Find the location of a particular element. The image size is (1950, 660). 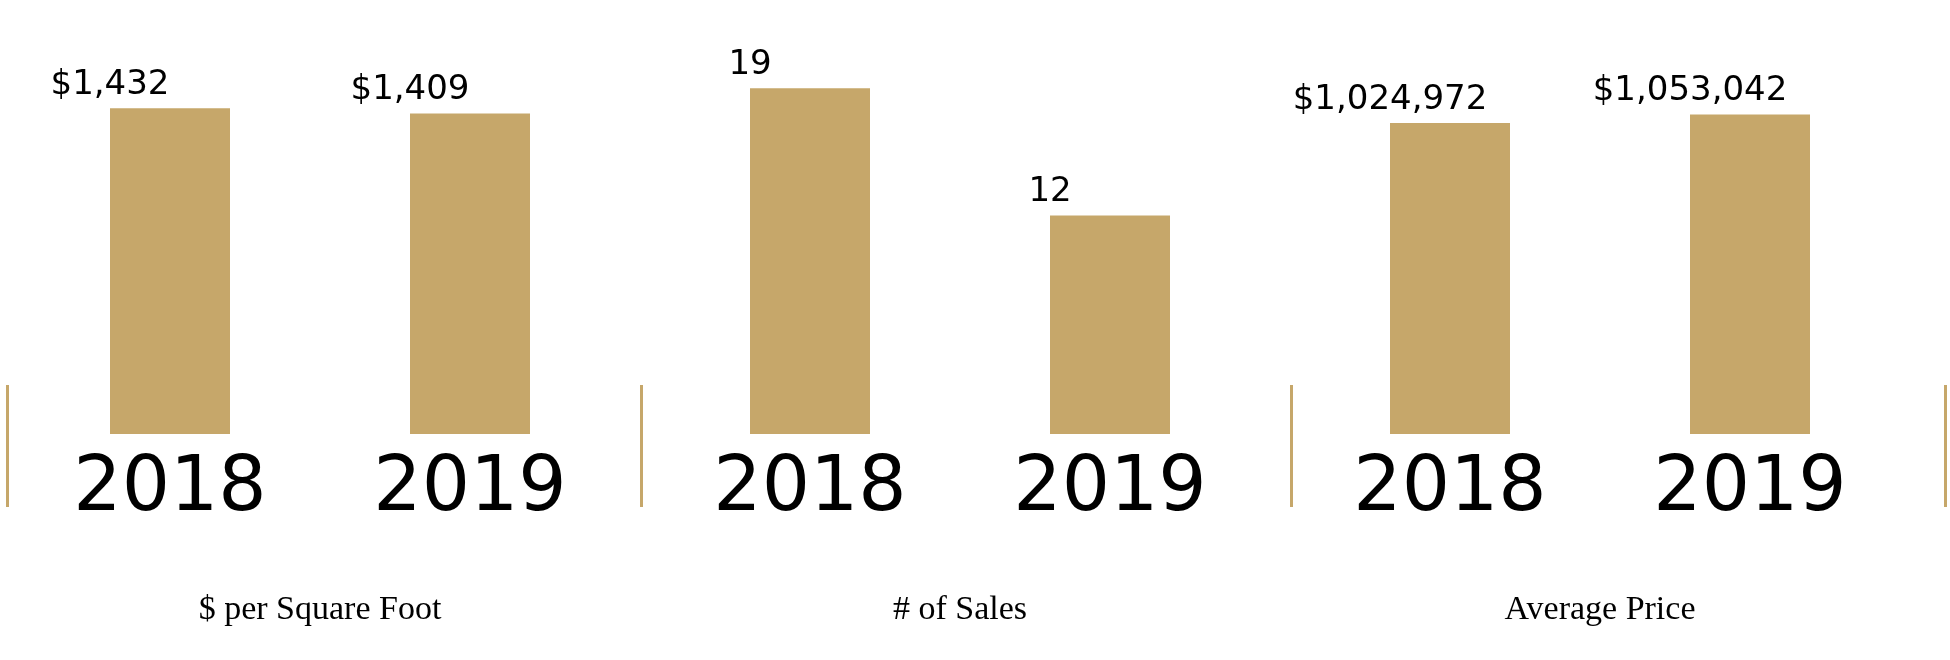

text: Average Price is located at coordinates (1600, 607).